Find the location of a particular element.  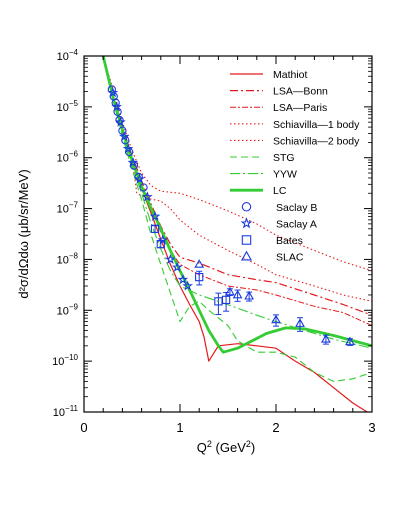

legend-label: STG is located at coordinates (284, 158).